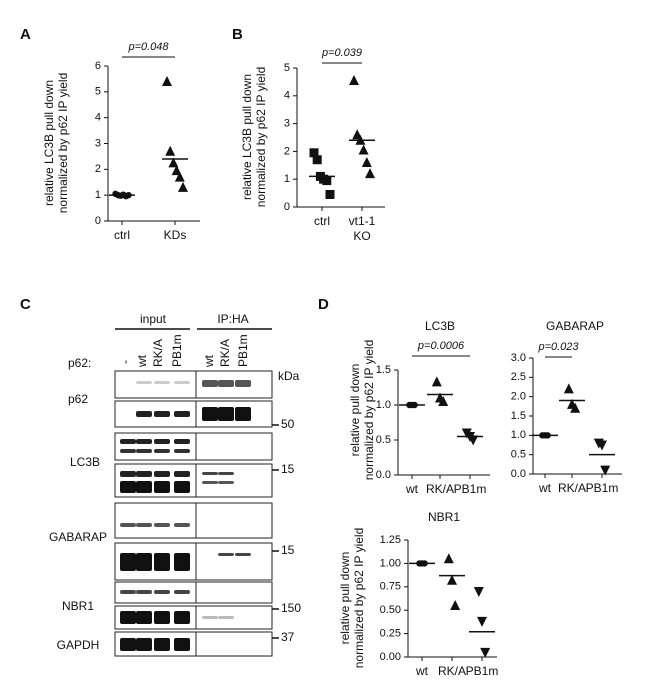 This screenshot has height=698, width=650. What do you see at coordinates (98, 118) in the screenshot?
I see `y-tick-label: 4` at bounding box center [98, 118].